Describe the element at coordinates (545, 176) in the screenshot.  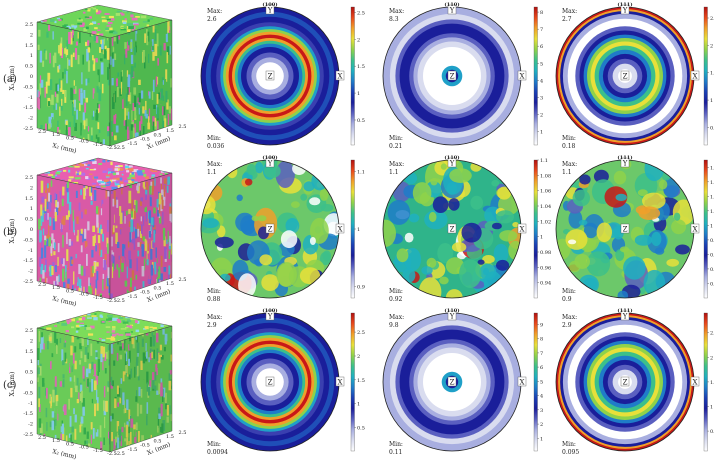
I see `colorbar-tick-label: 1.08` at that location.